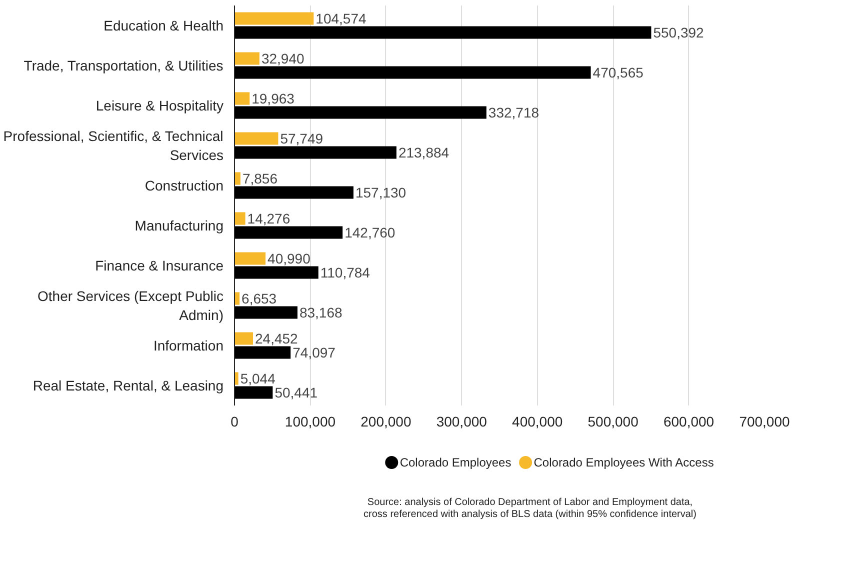 The image size is (865, 575). What do you see at coordinates (530, 514) in the screenshot?
I see `text: cross referenced with analysis of BLS data (within 95% confidence interval)` at bounding box center [530, 514].